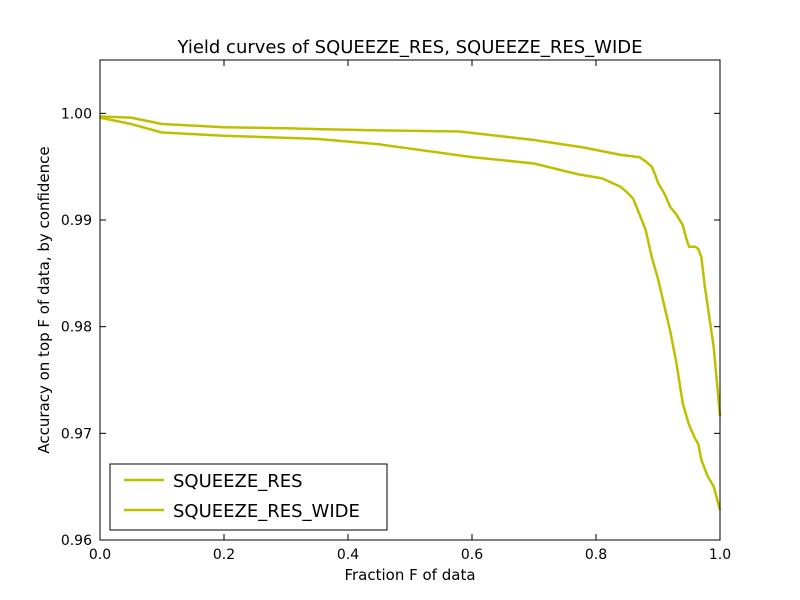 The width and height of the screenshot is (800, 600). I want to click on y-tick-label: 0.96, so click(76, 541).